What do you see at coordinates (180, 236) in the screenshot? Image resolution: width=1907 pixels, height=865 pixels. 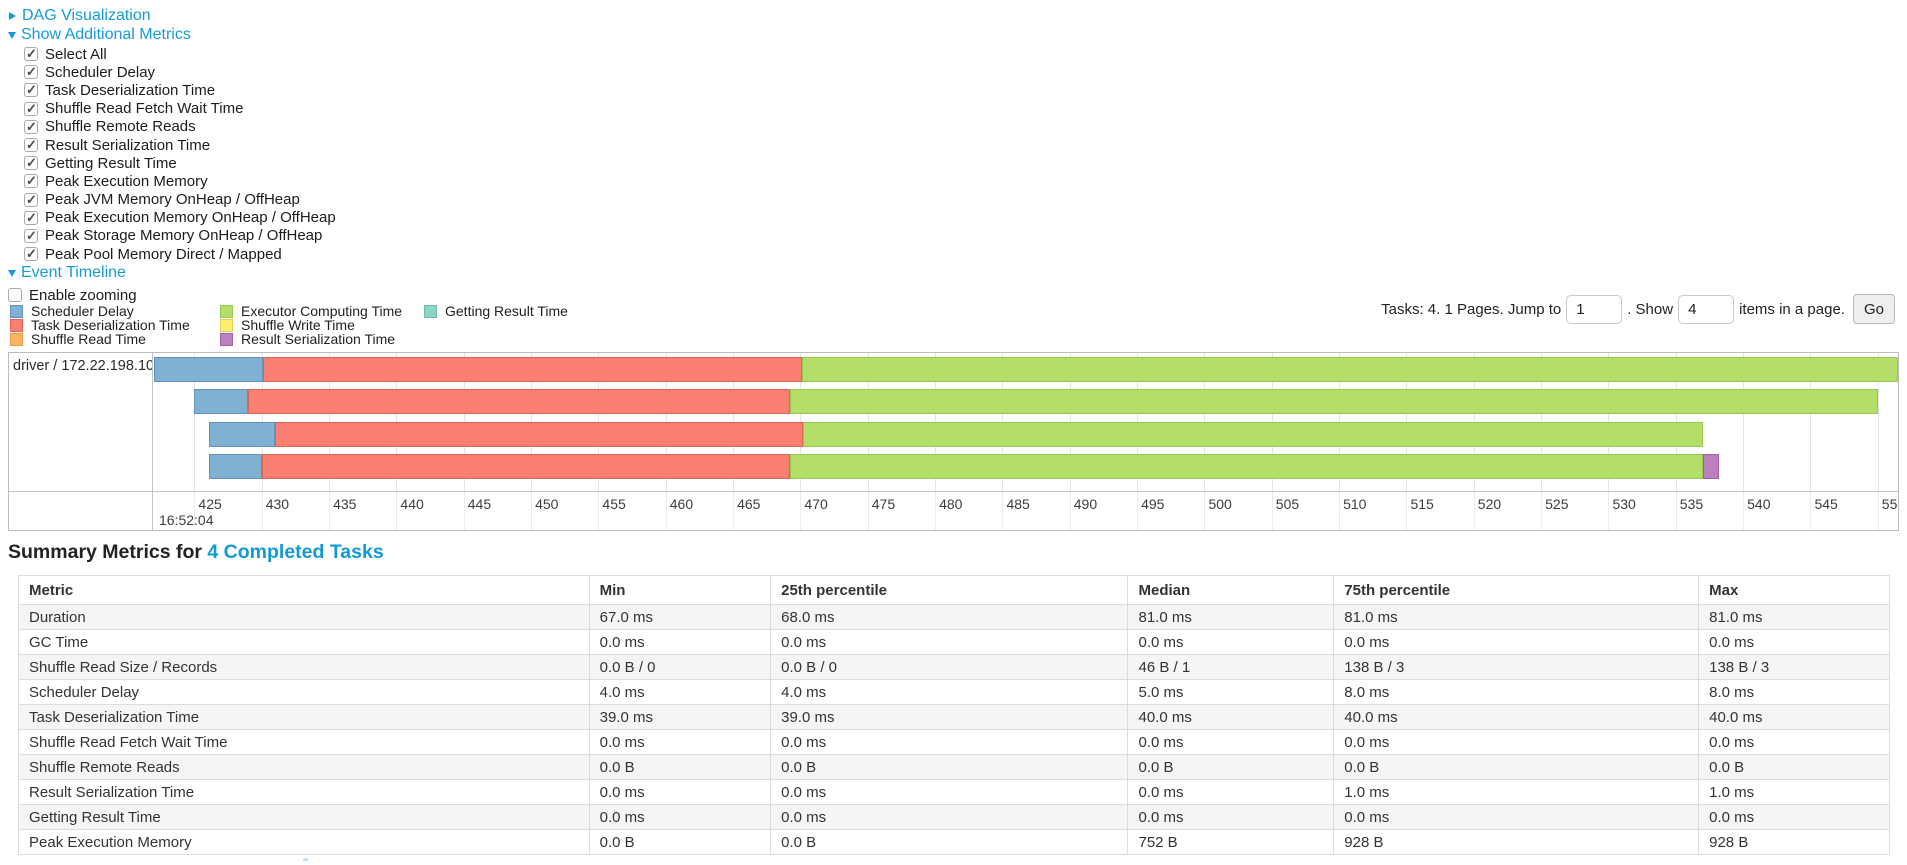 I see `metric-checkbox-item: Peak Storage Memory OnHeap / OffHeap` at bounding box center [180, 236].